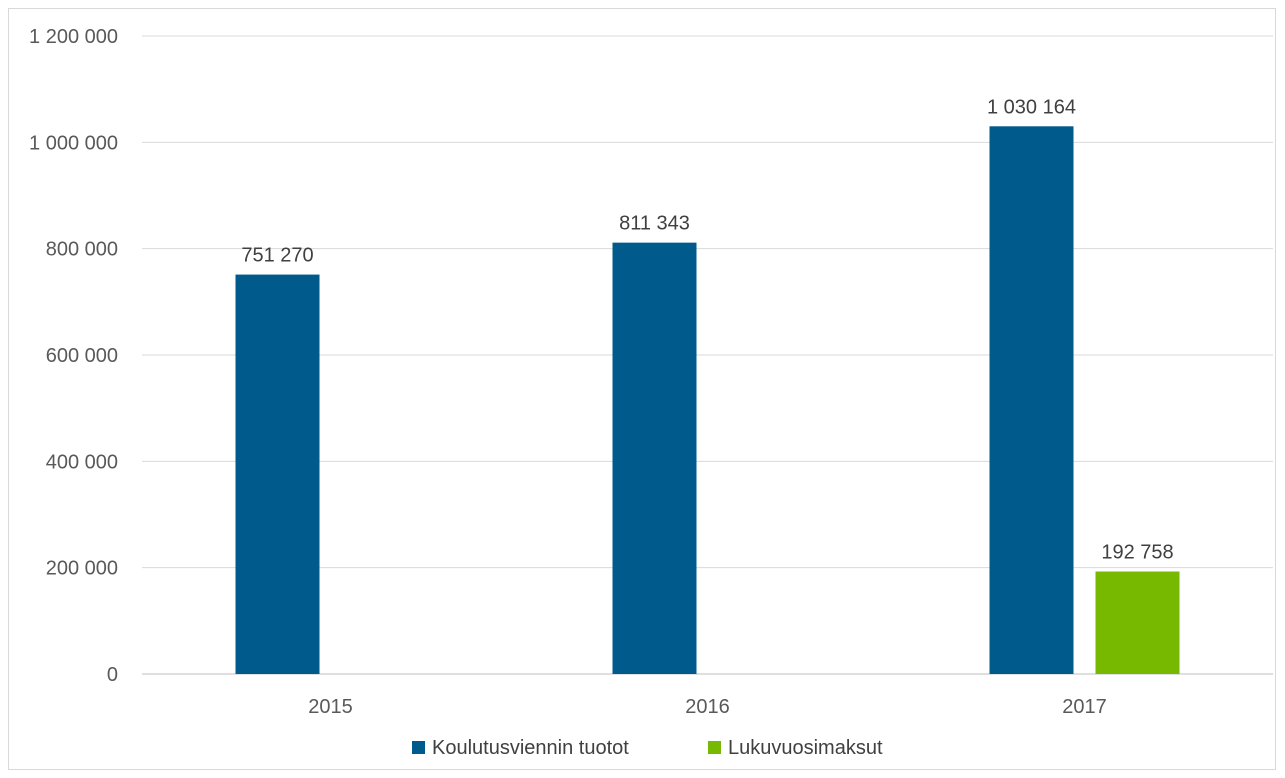 The height and width of the screenshot is (778, 1285). Describe the element at coordinates (1084, 707) in the screenshot. I see `x-tick-label: 2017` at that location.